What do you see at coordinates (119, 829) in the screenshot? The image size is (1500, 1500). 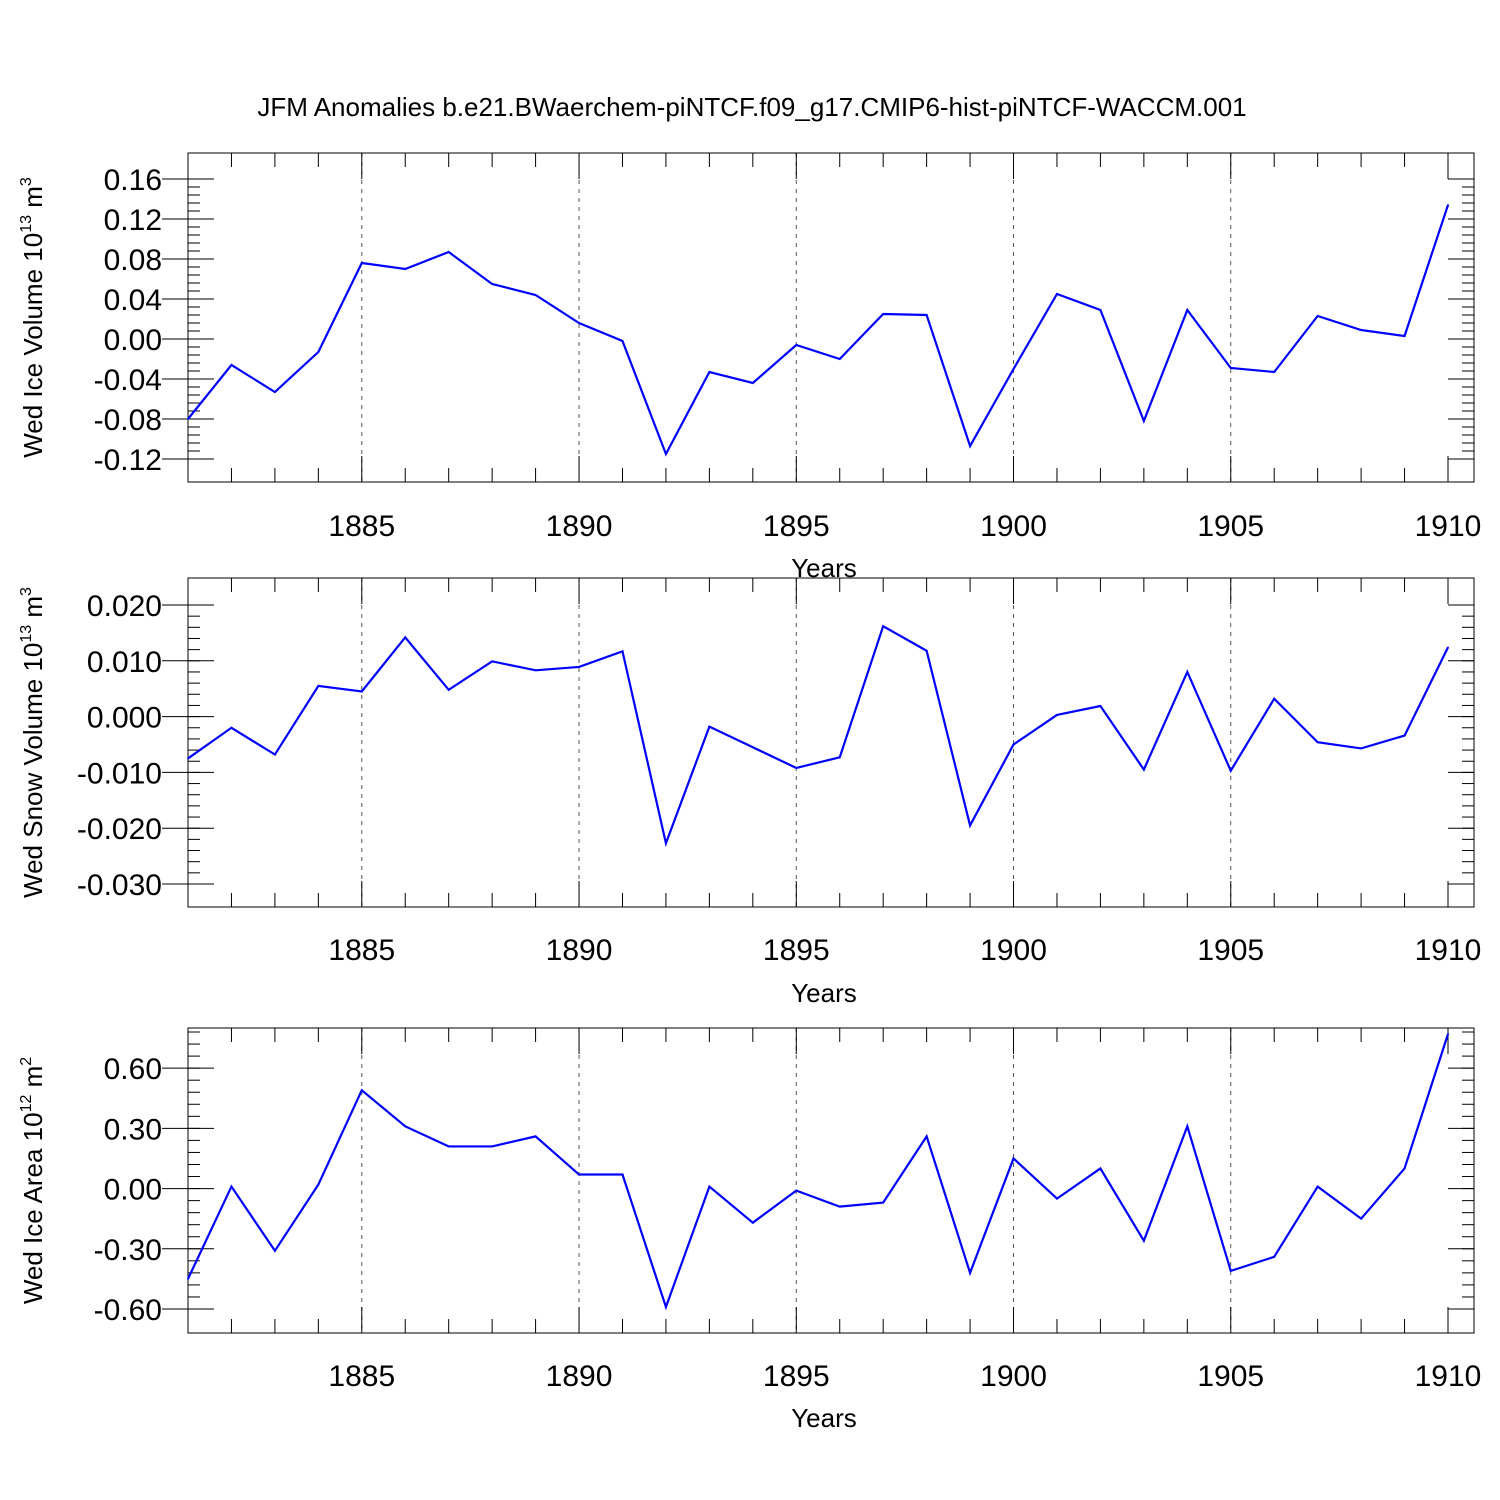 I see `y-tick-label: -0.020` at bounding box center [119, 829].